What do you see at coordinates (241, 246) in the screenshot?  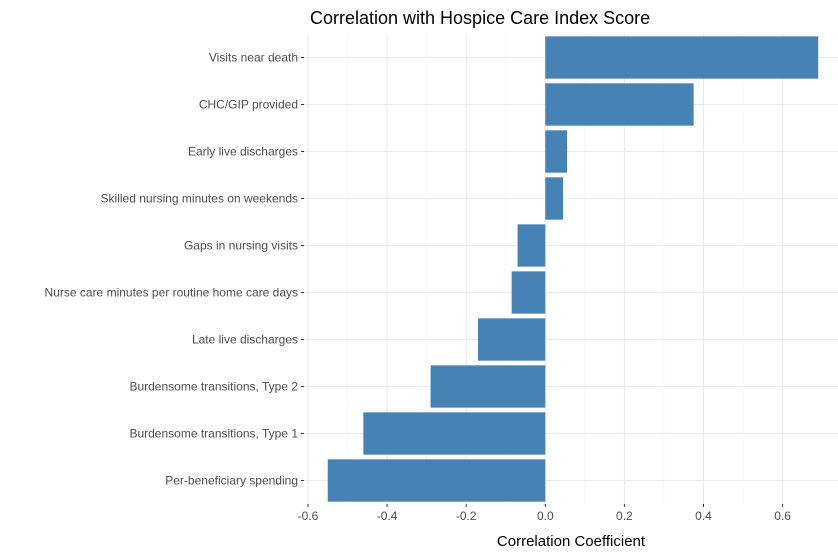 I see `category-label: Gaps in nursing visits` at bounding box center [241, 246].